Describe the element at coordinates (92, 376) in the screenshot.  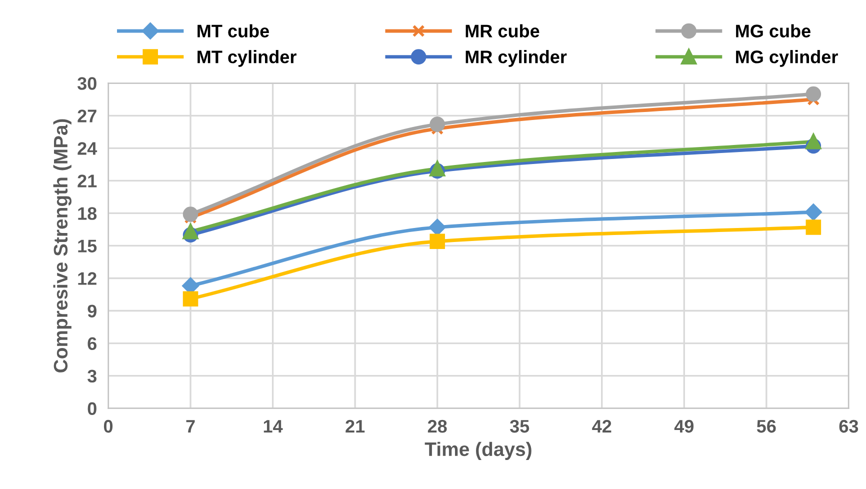
I see `y-tick-label: 3` at that location.